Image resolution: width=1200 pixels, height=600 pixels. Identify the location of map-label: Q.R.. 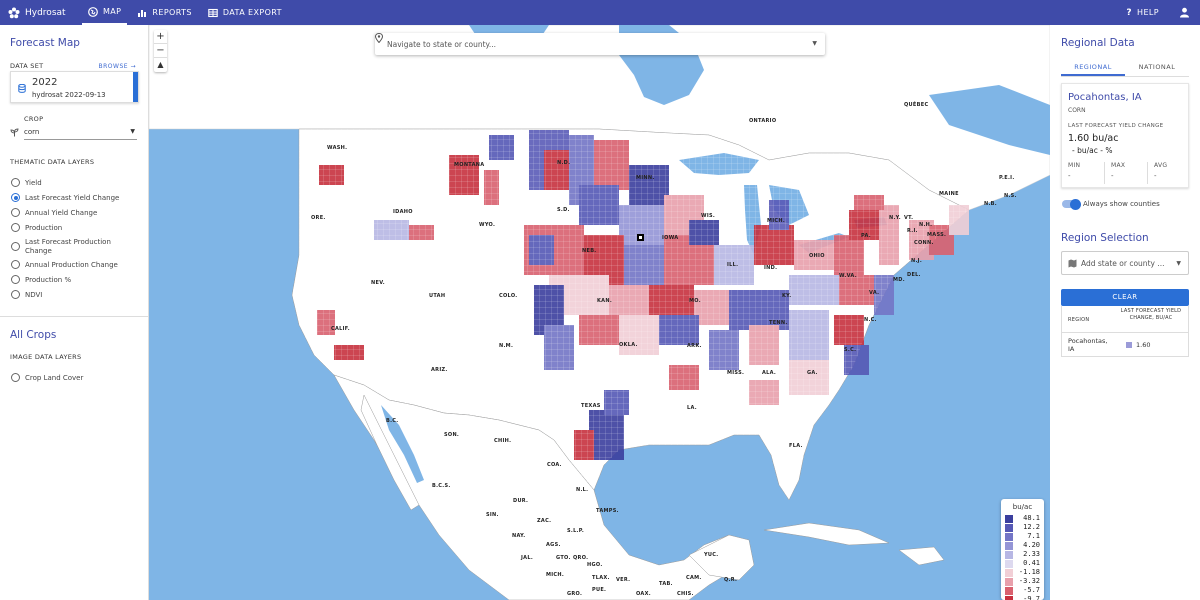
(731, 580).